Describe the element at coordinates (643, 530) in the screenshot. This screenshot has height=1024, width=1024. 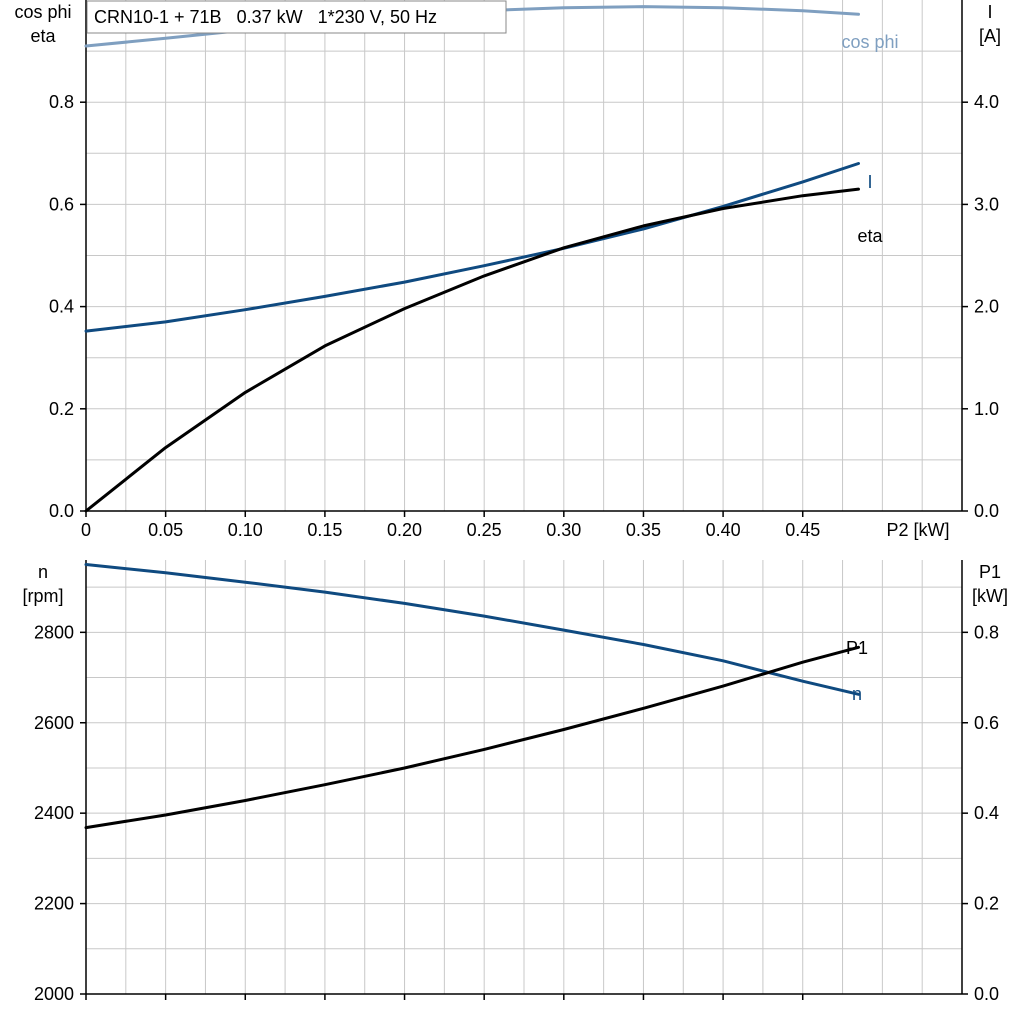
I see `x-tick-label: 0.35` at that location.